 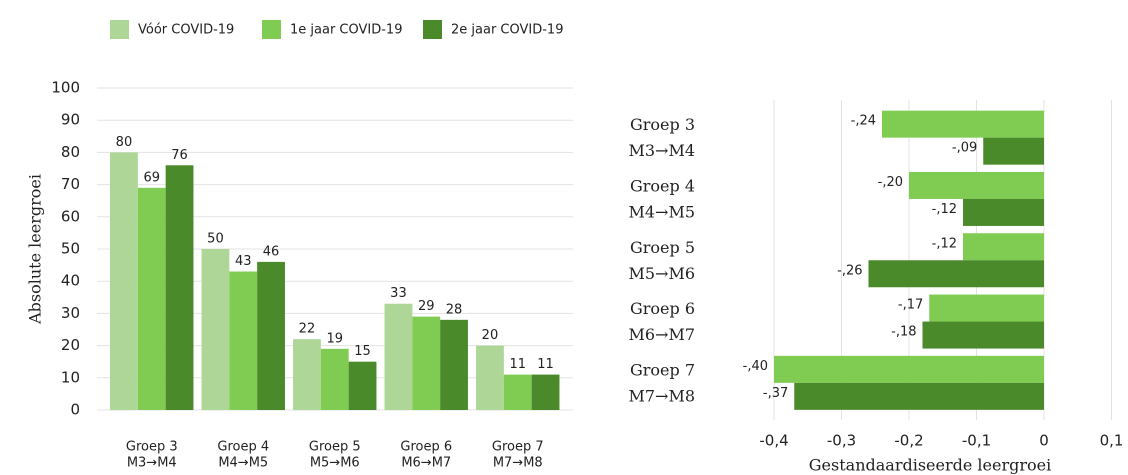 I want to click on y-tick-label: Groep 4, so click(x=662, y=185).